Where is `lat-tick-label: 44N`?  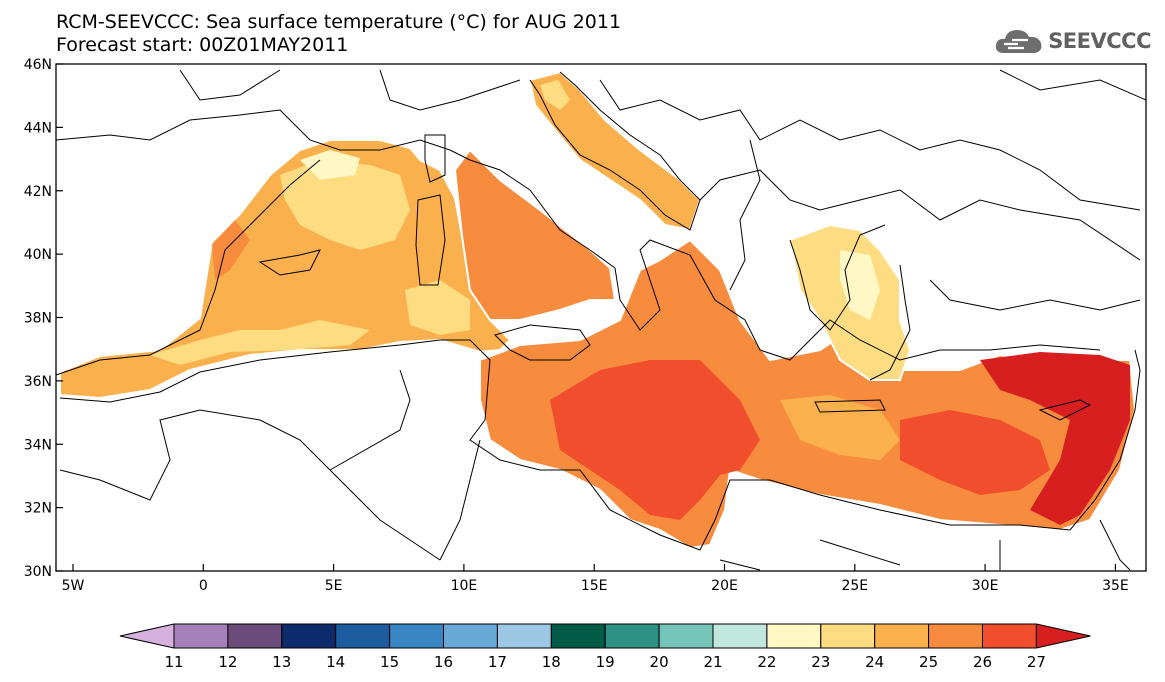
lat-tick-label: 44N is located at coordinates (38, 128).